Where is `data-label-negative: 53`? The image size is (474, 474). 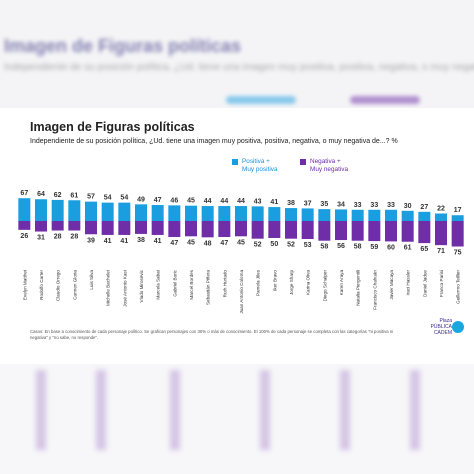 data-label-negative: 53 is located at coordinates (308, 245).